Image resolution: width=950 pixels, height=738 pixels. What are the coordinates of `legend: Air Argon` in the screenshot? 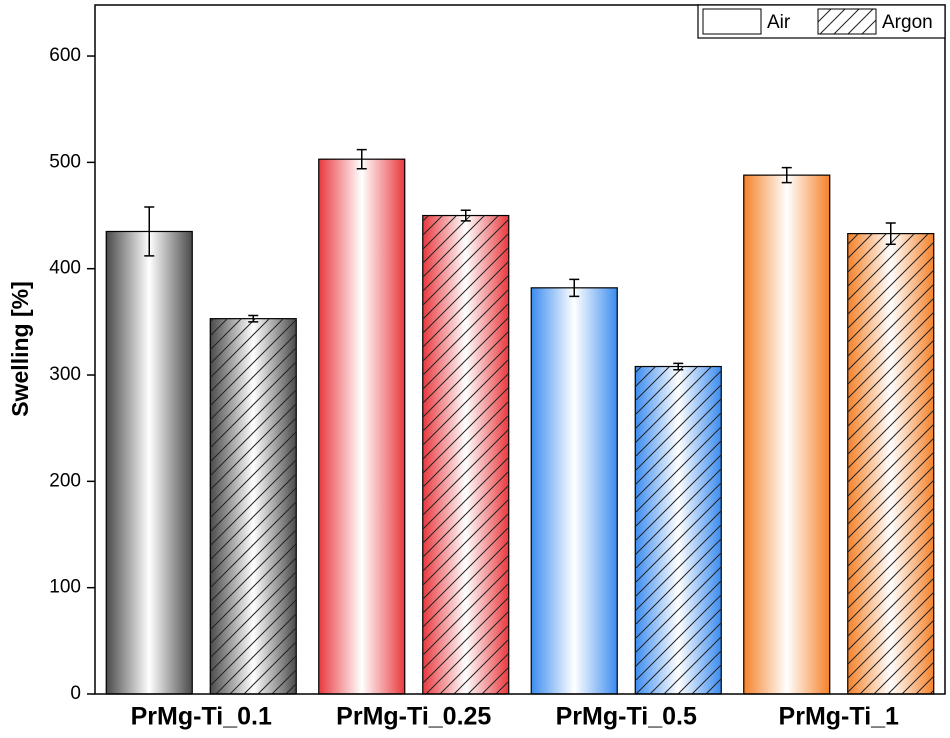 It's located at (821, 21).